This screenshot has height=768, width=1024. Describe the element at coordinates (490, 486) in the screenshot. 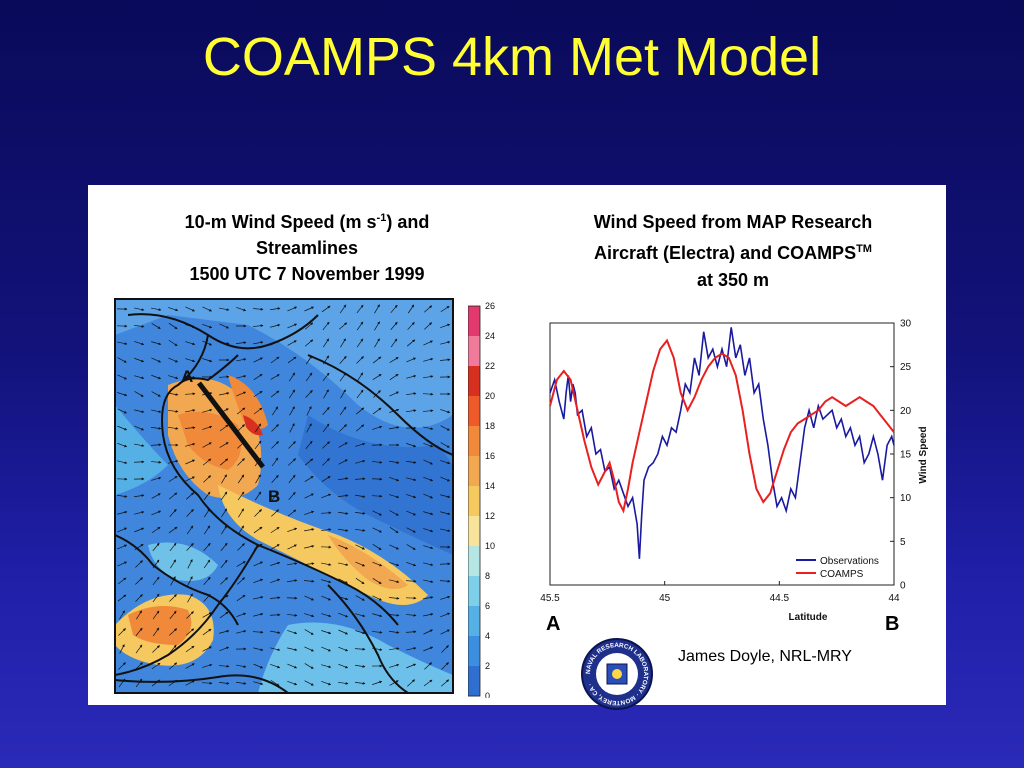

I see `colorbar-tick-label: 14` at that location.